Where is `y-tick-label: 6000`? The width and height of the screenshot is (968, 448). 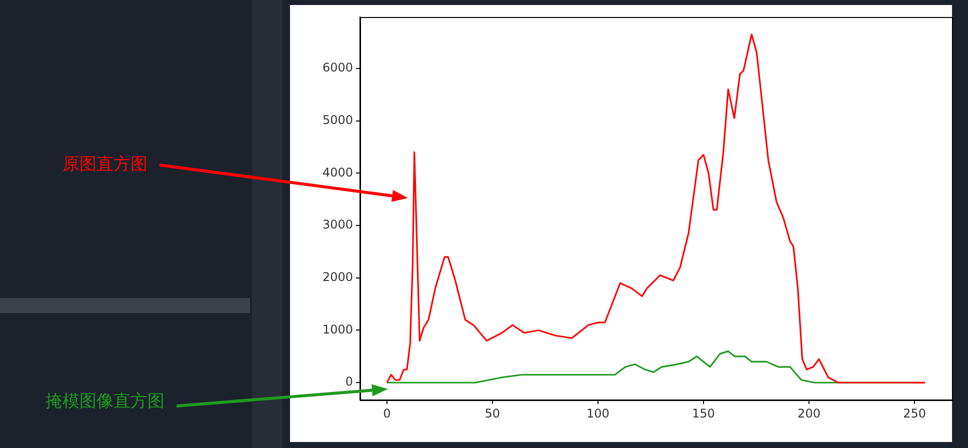
y-tick-label: 6000 is located at coordinates (337, 67).